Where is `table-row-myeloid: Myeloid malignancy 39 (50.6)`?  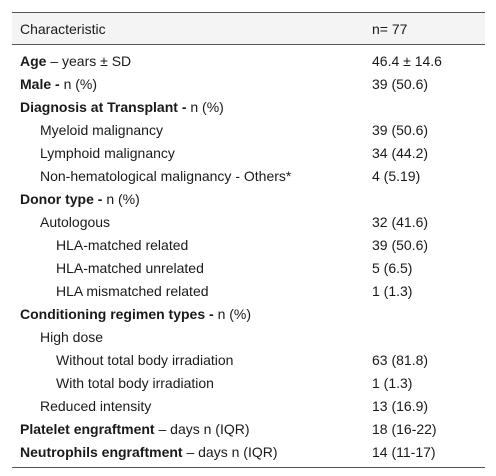
table-row-myeloid: Myeloid malignancy 39 (50.6) is located at coordinates (248, 129).